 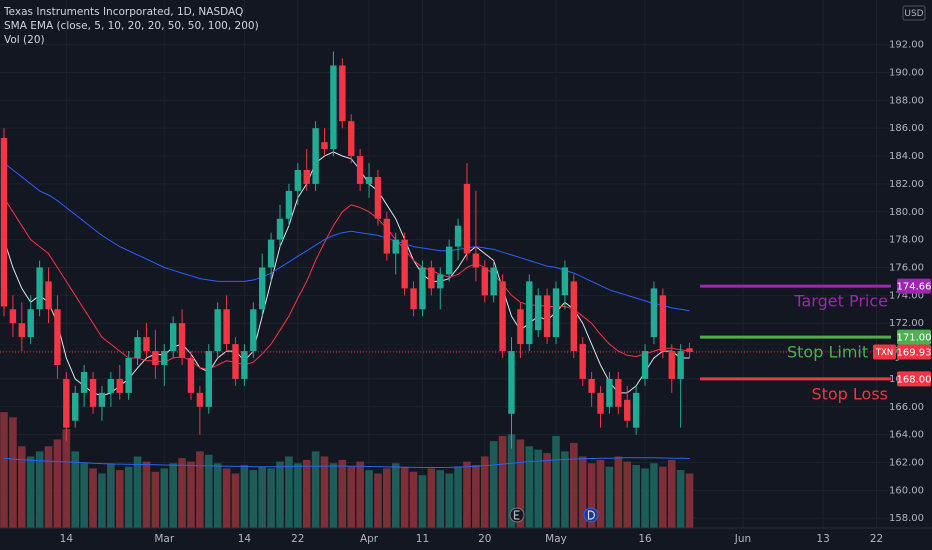 I want to click on x-tick-label: 14, so click(x=245, y=539).